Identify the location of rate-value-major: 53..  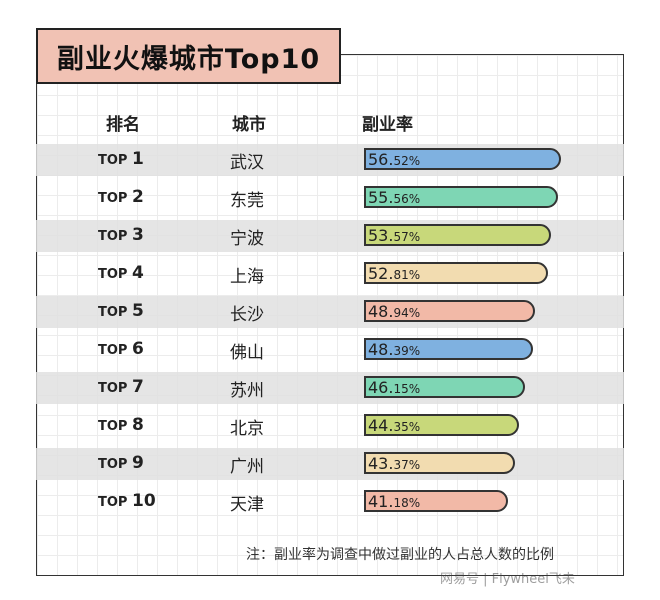
(381, 235).